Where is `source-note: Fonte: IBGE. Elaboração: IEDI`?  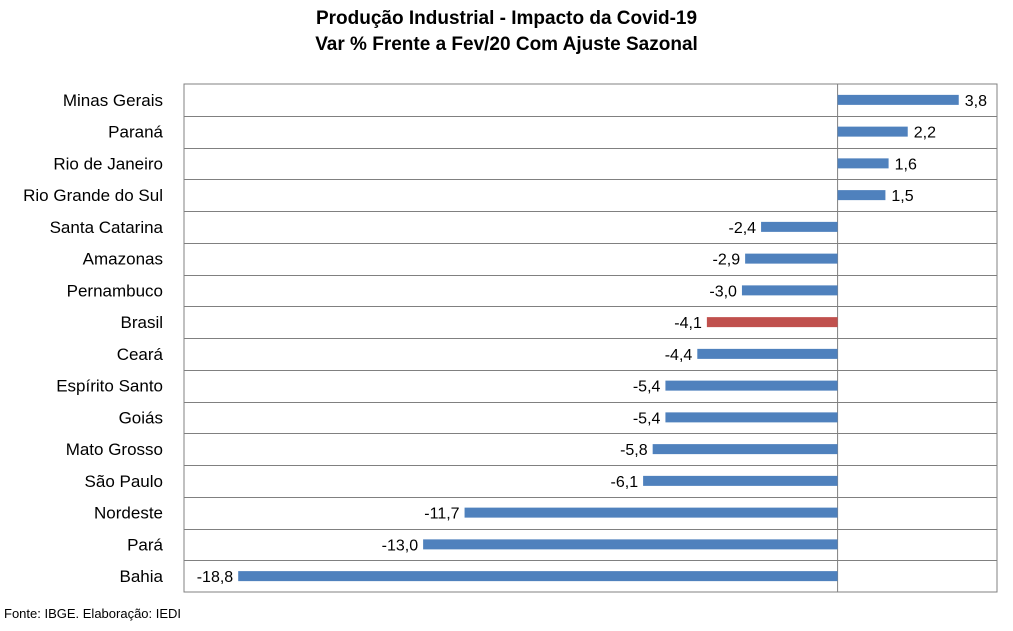
source-note: Fonte: IBGE. Elaboração: IEDI is located at coordinates (93, 613).